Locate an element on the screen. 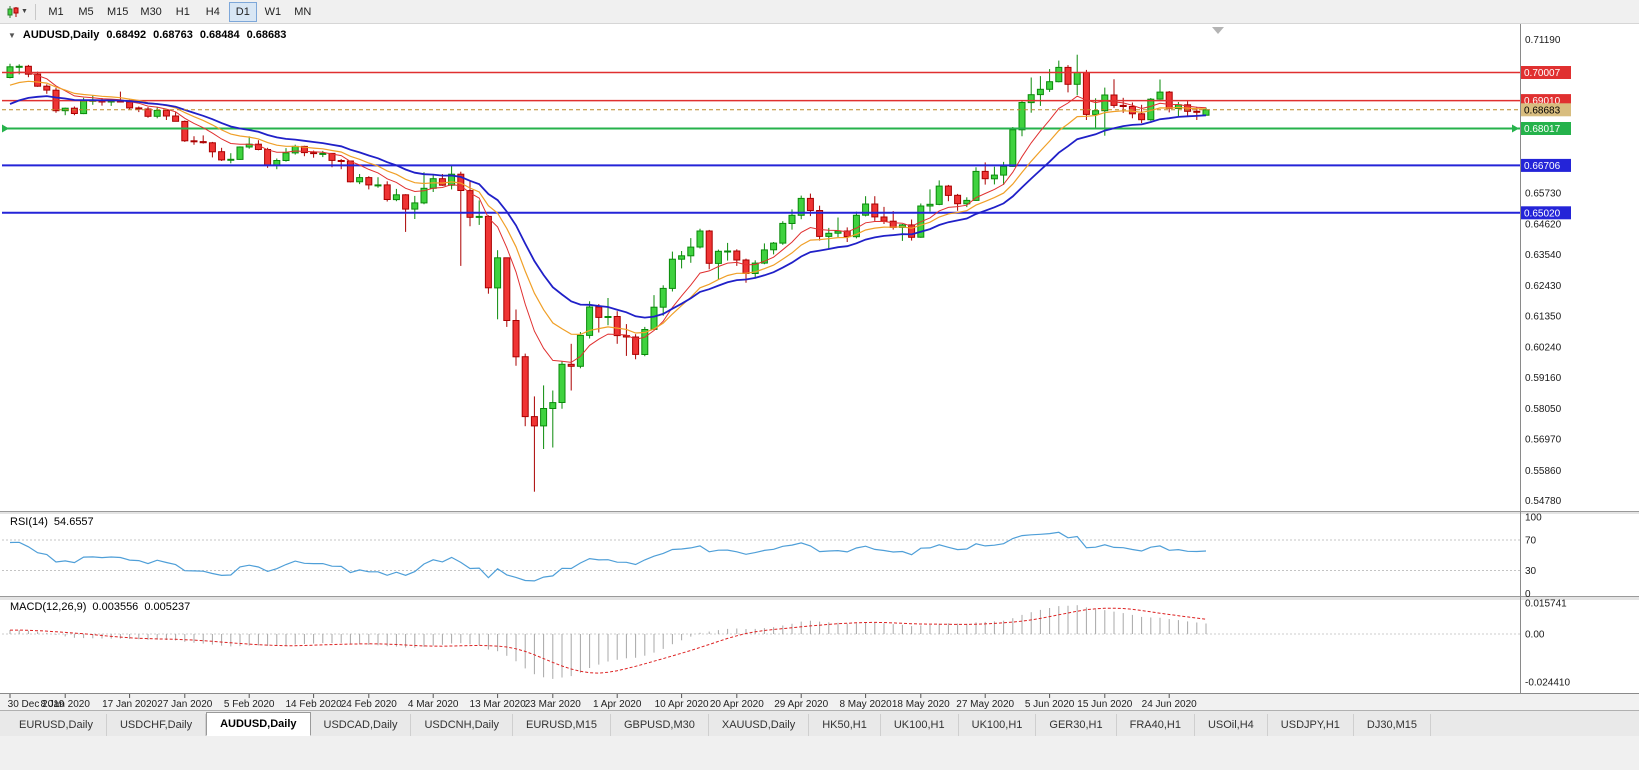 This screenshot has height=770, width=1639. timeframe-w1-button: W1 is located at coordinates (273, 12).